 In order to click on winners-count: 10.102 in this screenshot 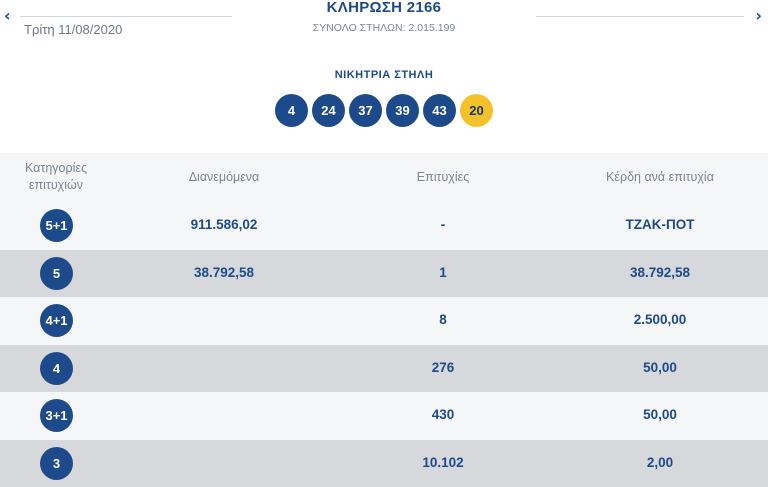, I will do `click(443, 462)`.